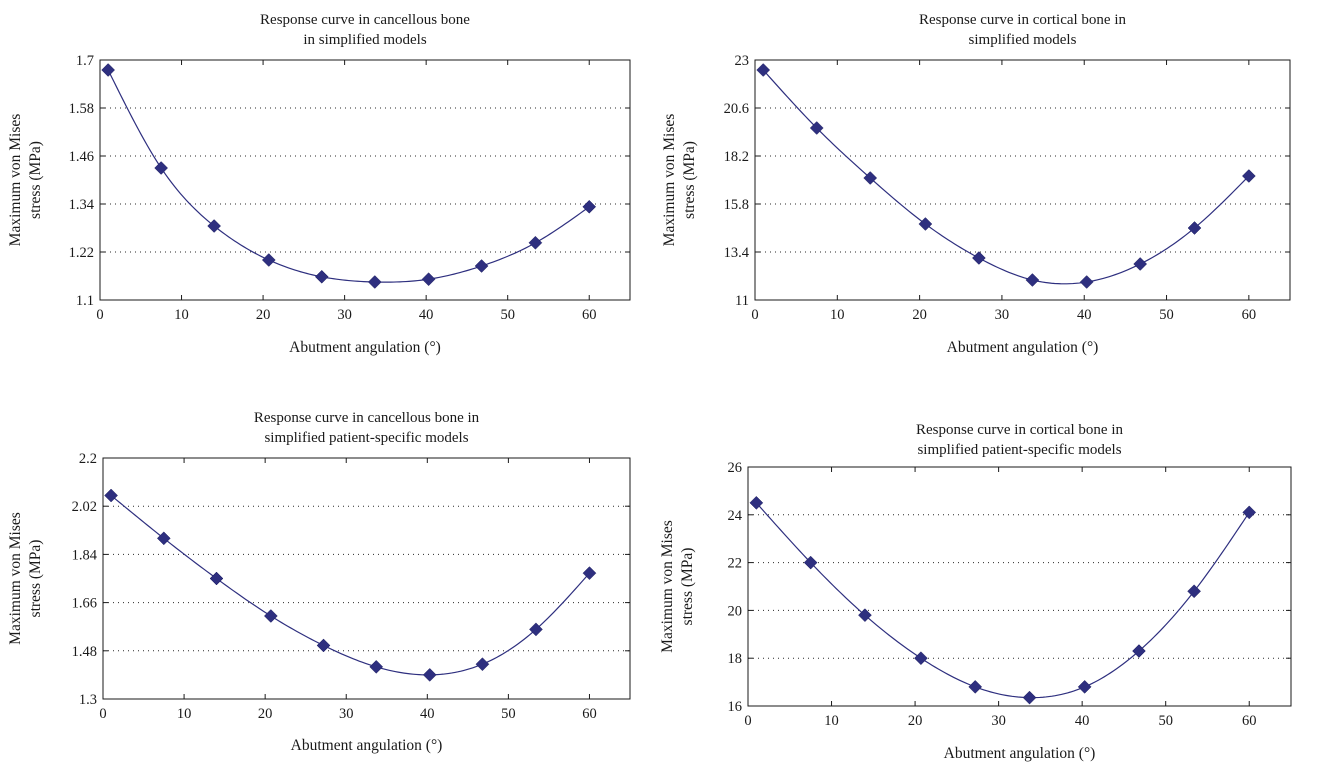  I want to click on y-tick-label: 1.48, so click(84, 652).